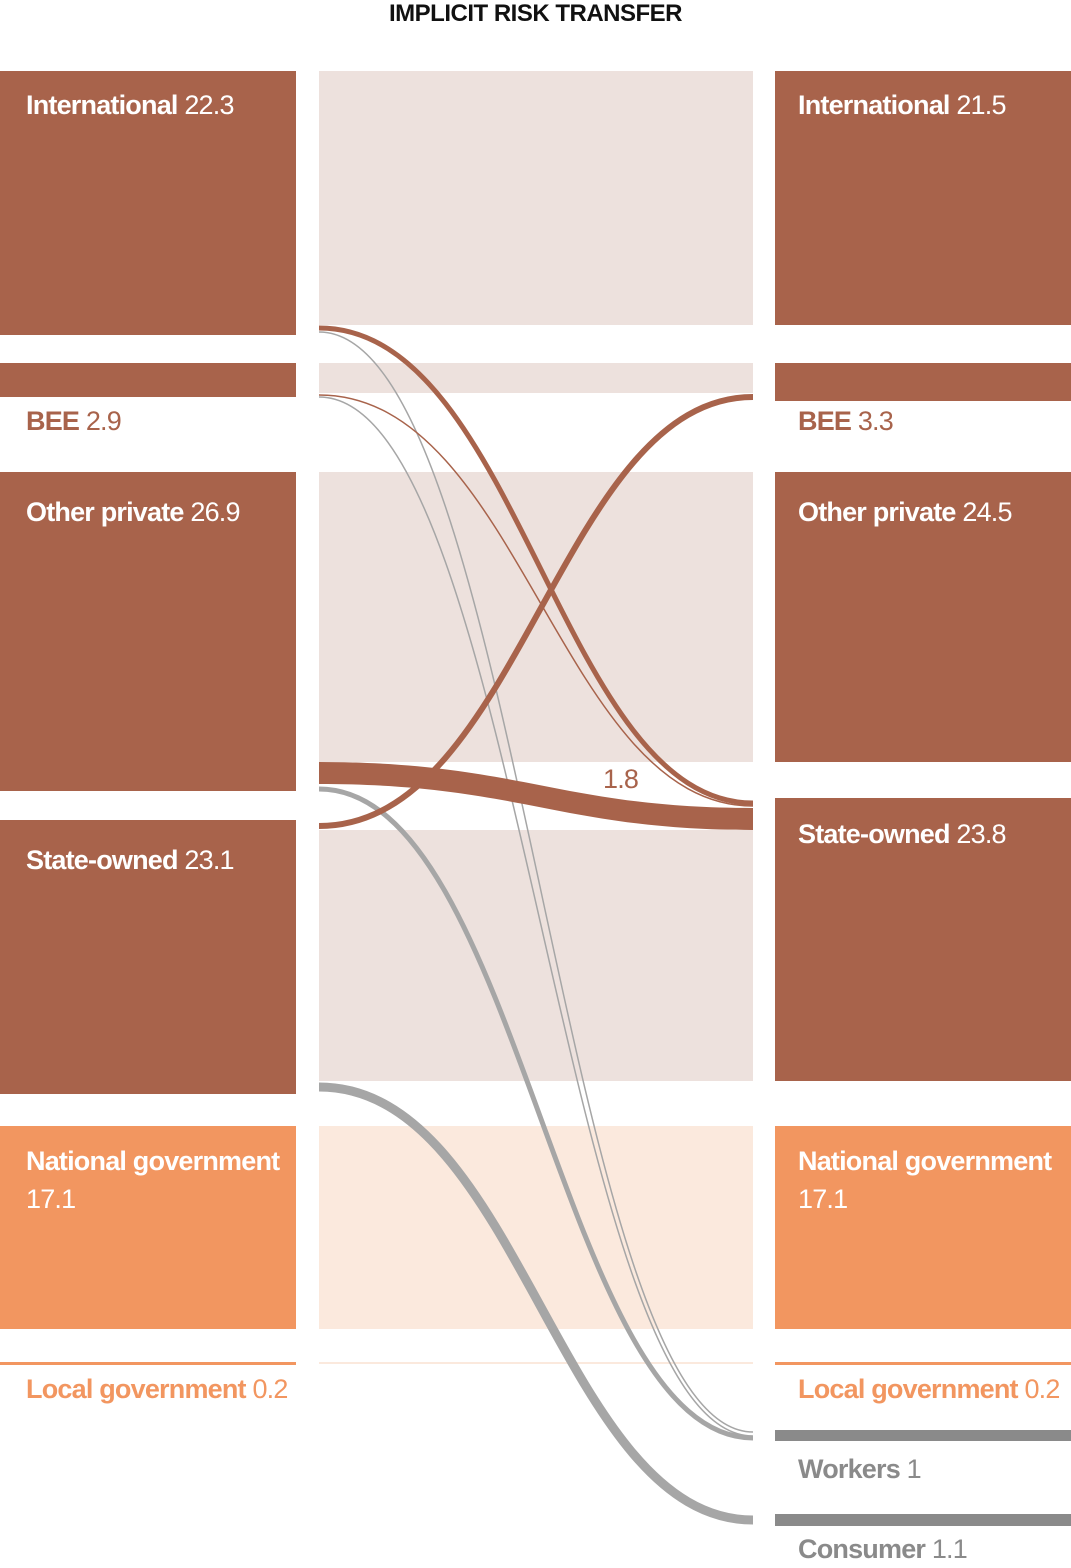 The width and height of the screenshot is (1071, 1568). I want to click on right-label-bee: BEE 3.3, so click(846, 421).